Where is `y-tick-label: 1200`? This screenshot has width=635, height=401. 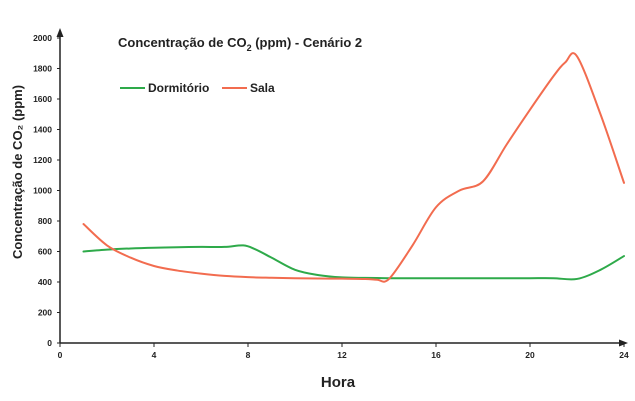 y-tick-label: 1200 is located at coordinates (42, 160).